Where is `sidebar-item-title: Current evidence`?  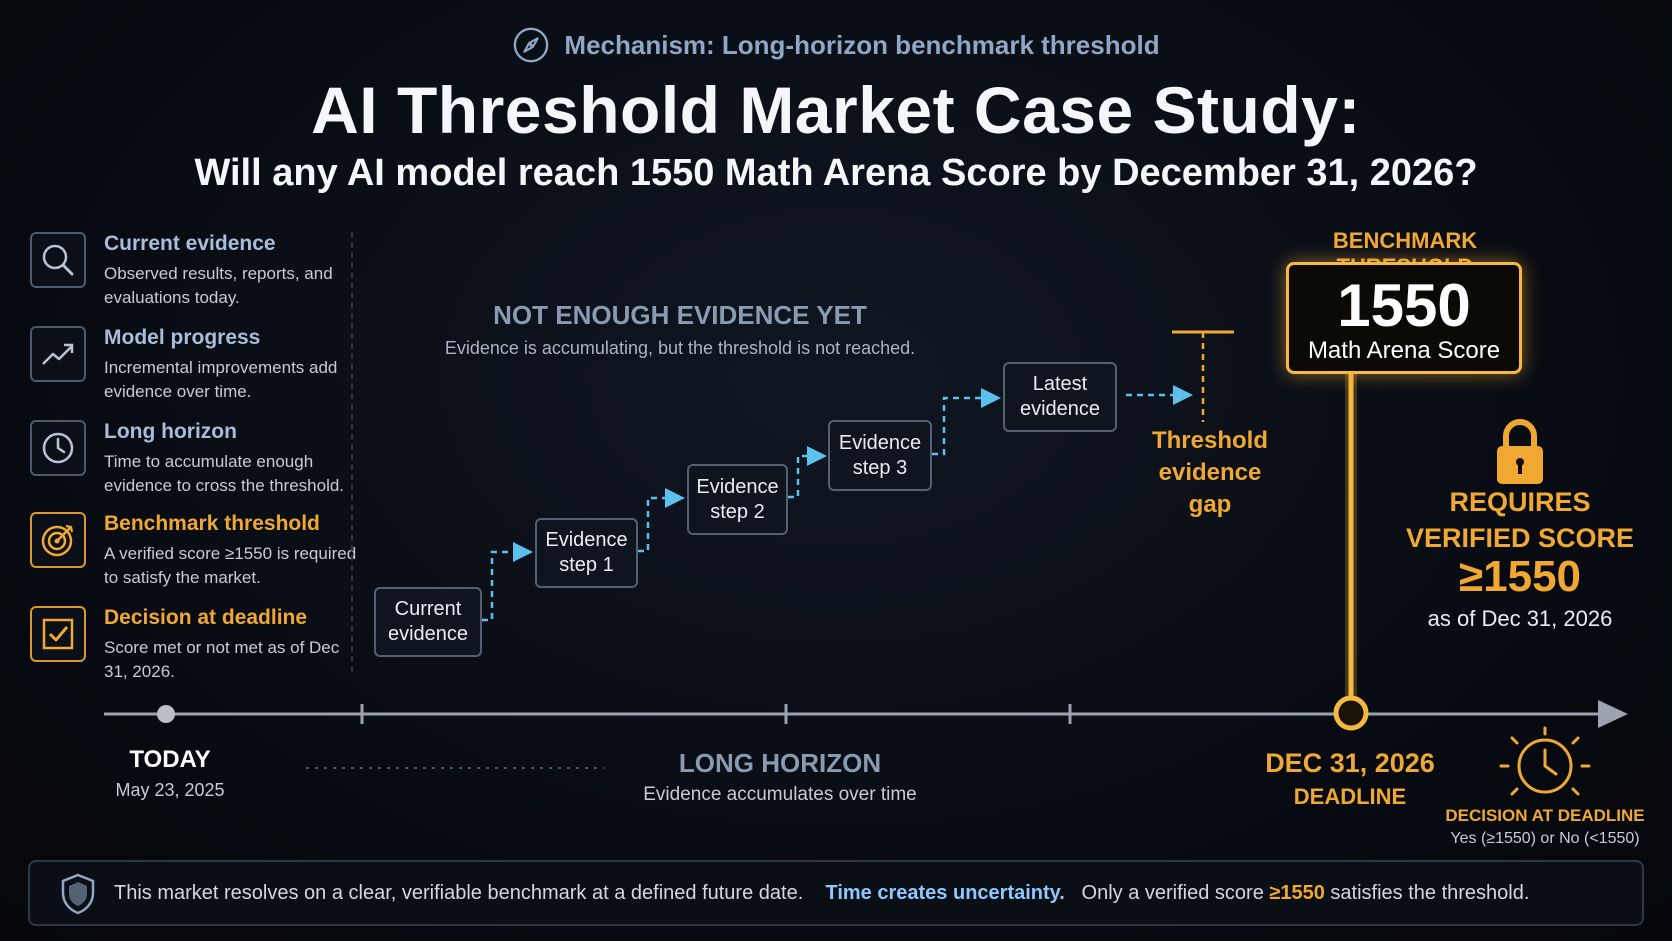
sidebar-item-title: Current evidence is located at coordinates (190, 243).